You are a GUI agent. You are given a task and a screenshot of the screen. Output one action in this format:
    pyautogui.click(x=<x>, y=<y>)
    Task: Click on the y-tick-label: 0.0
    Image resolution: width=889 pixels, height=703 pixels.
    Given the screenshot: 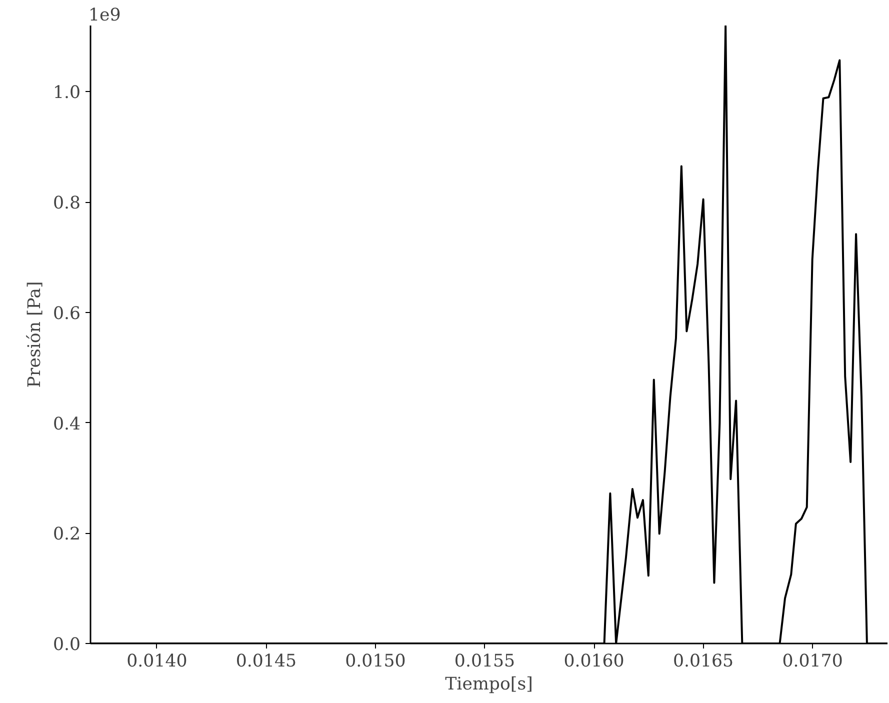 What is the action you would take?
    pyautogui.click(x=66, y=645)
    